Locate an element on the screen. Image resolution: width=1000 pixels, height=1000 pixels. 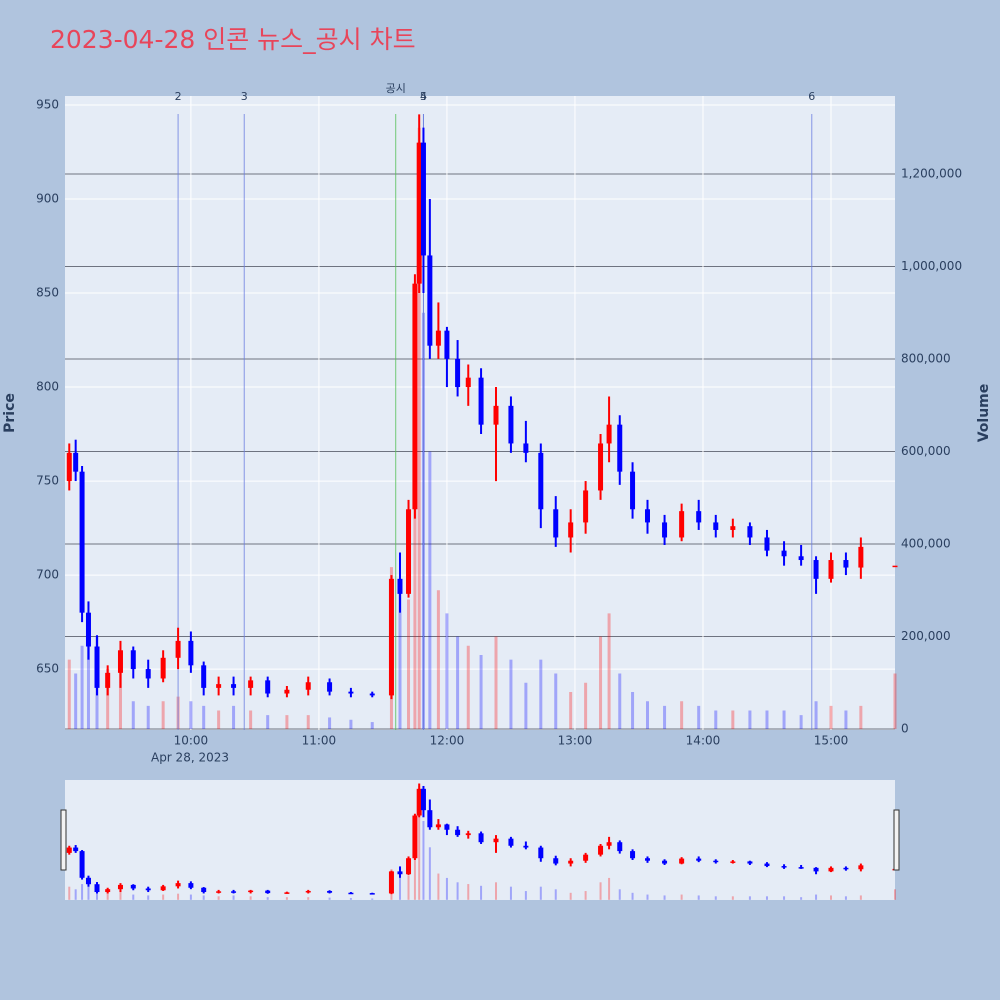
event-label: 공시 is located at coordinates (396, 88).